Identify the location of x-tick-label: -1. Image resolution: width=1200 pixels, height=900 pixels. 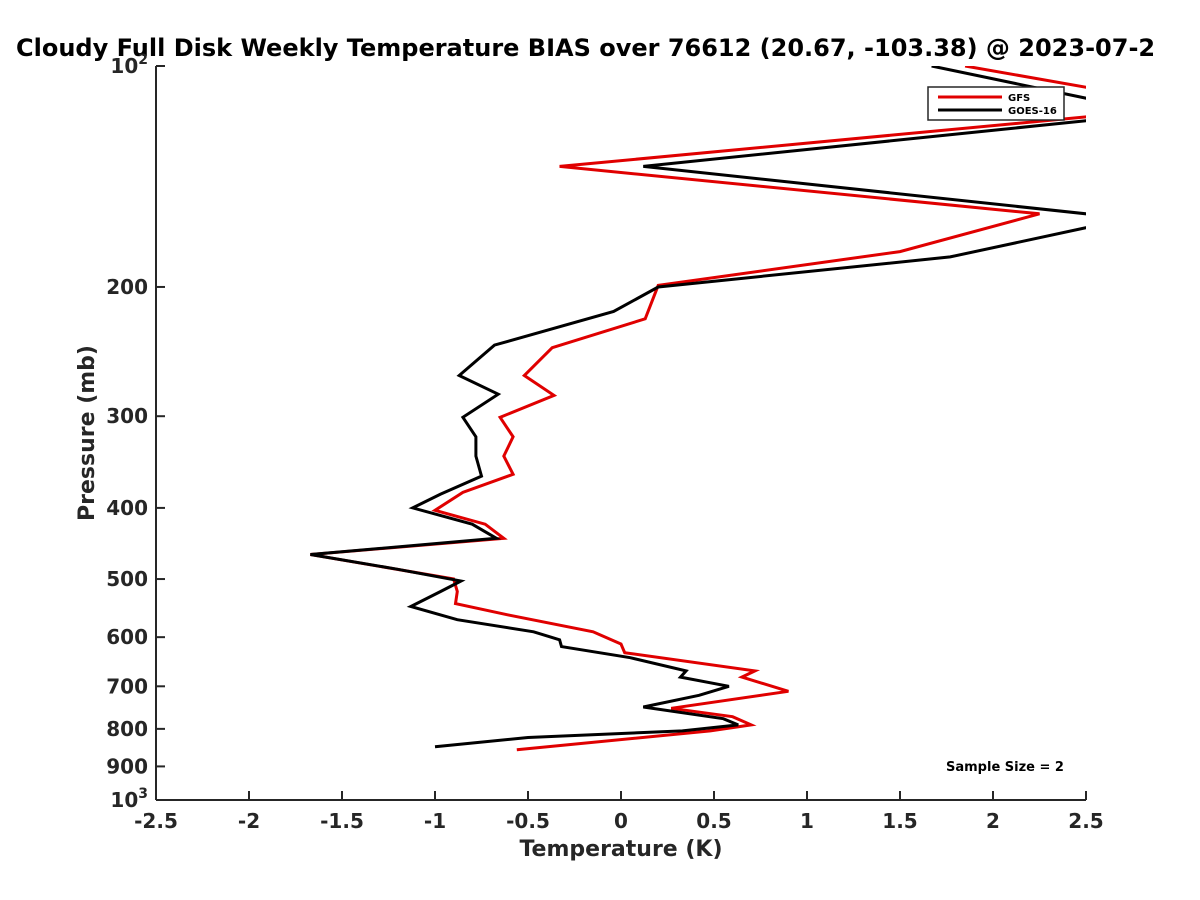
(435, 821).